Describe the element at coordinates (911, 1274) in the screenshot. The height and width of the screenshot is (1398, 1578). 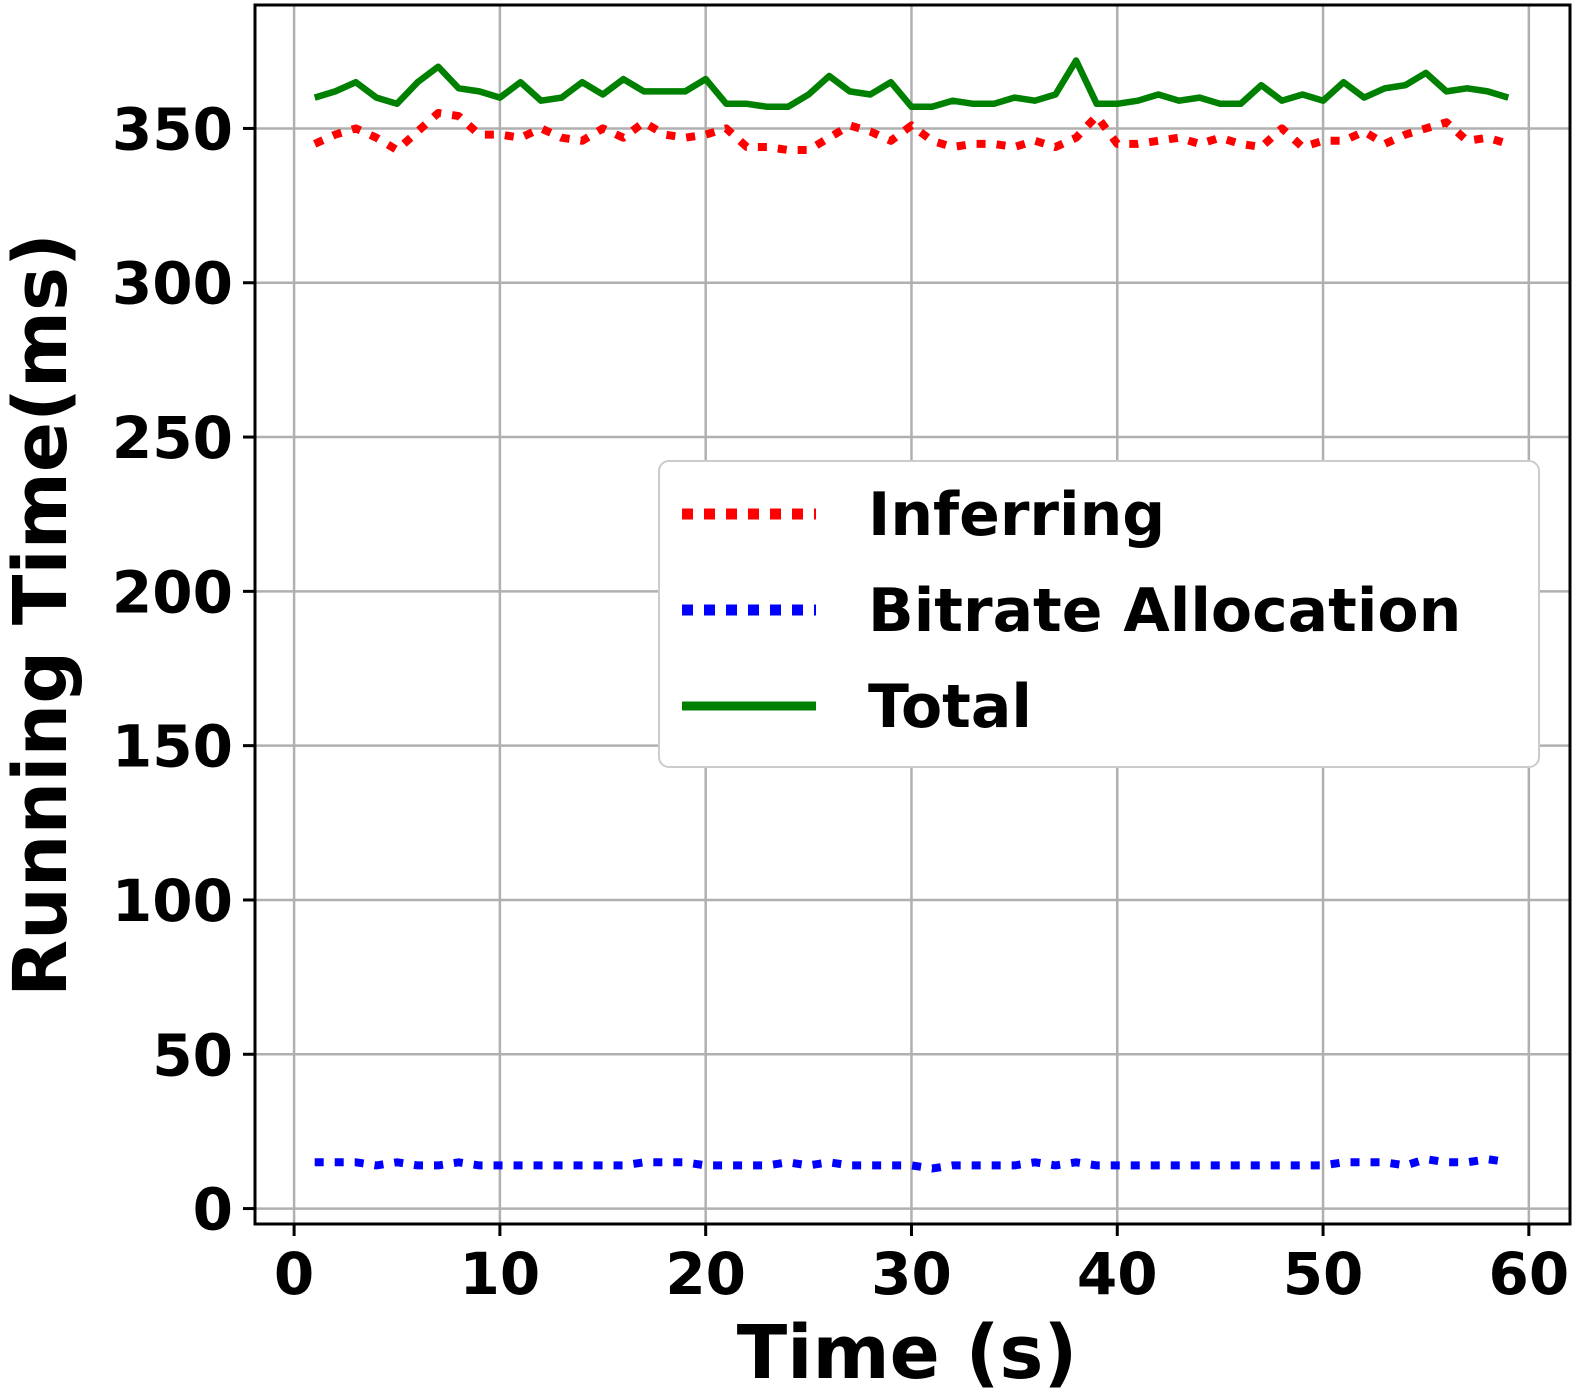
I see `x-tick-label: 30` at that location.